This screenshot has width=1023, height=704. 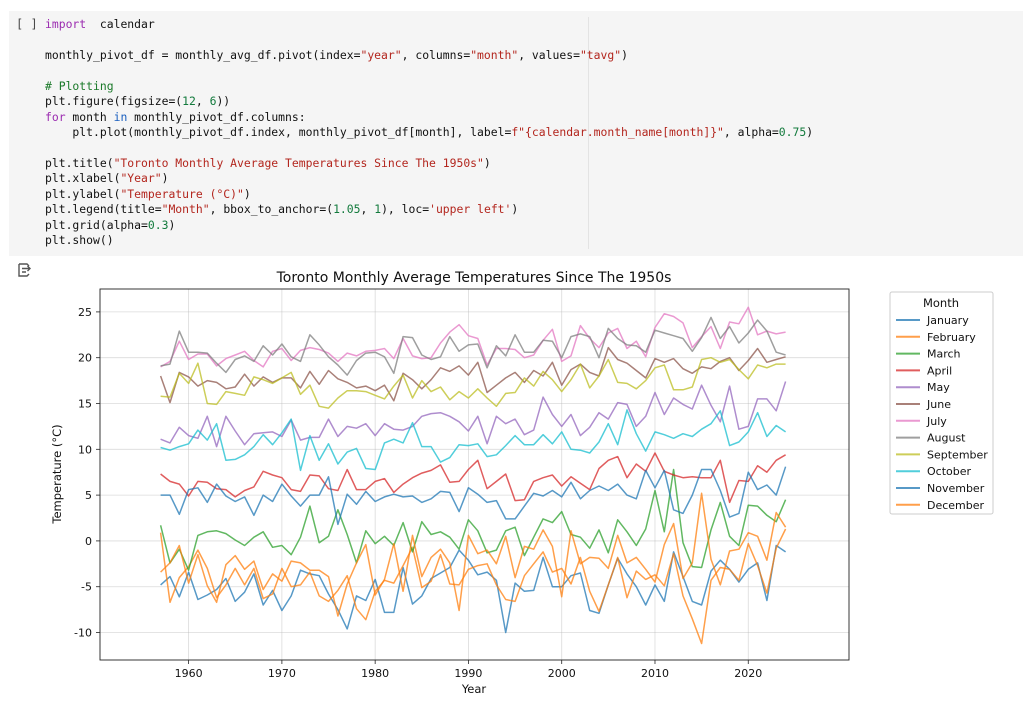 What do you see at coordinates (473, 440) in the screenshot?
I see `series-line-october` at bounding box center [473, 440].